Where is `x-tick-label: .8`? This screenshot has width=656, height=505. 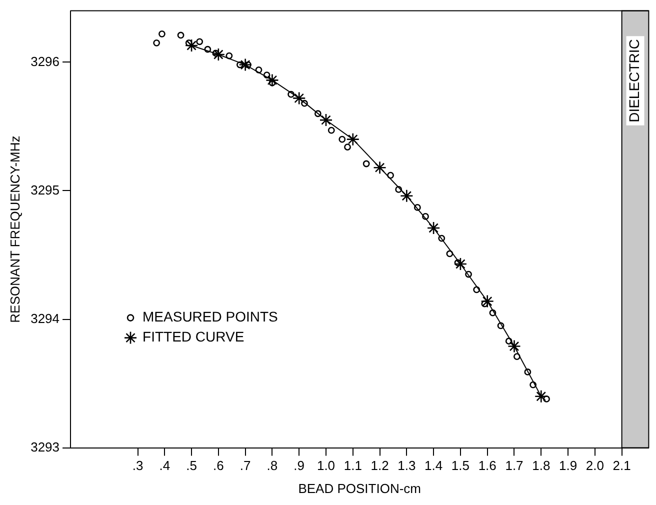 x-tick-label: .8 is located at coordinates (272, 466).